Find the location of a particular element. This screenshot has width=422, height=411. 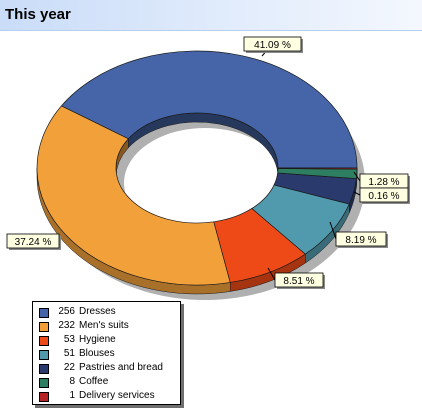

legend-item: 232 Men's suits is located at coordinates (107, 326).